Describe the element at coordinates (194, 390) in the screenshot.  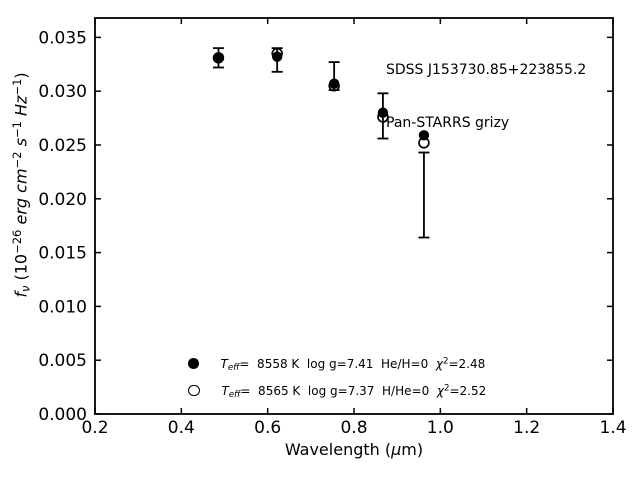
I see `open-circle-icon` at that location.